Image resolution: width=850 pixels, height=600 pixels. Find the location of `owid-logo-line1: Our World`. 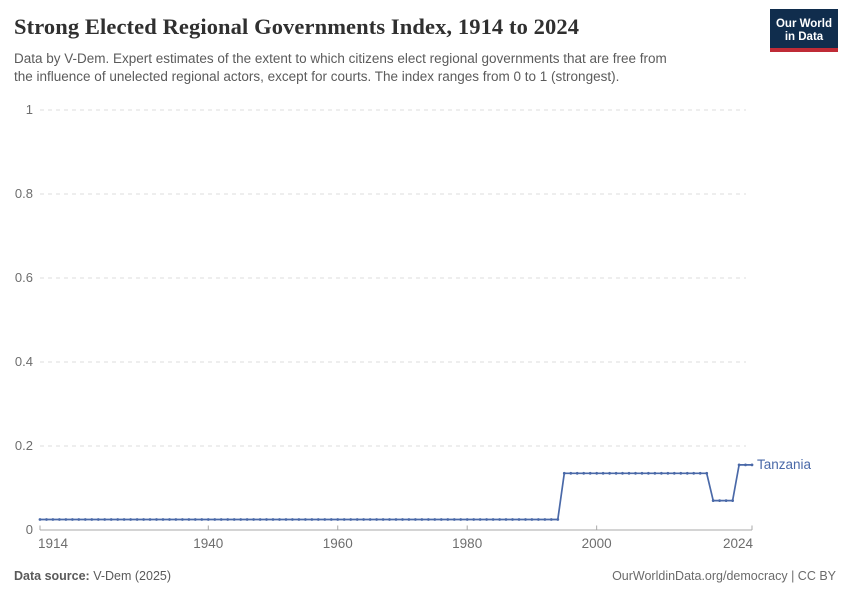

owid-logo-line1: Our World is located at coordinates (803, 23).